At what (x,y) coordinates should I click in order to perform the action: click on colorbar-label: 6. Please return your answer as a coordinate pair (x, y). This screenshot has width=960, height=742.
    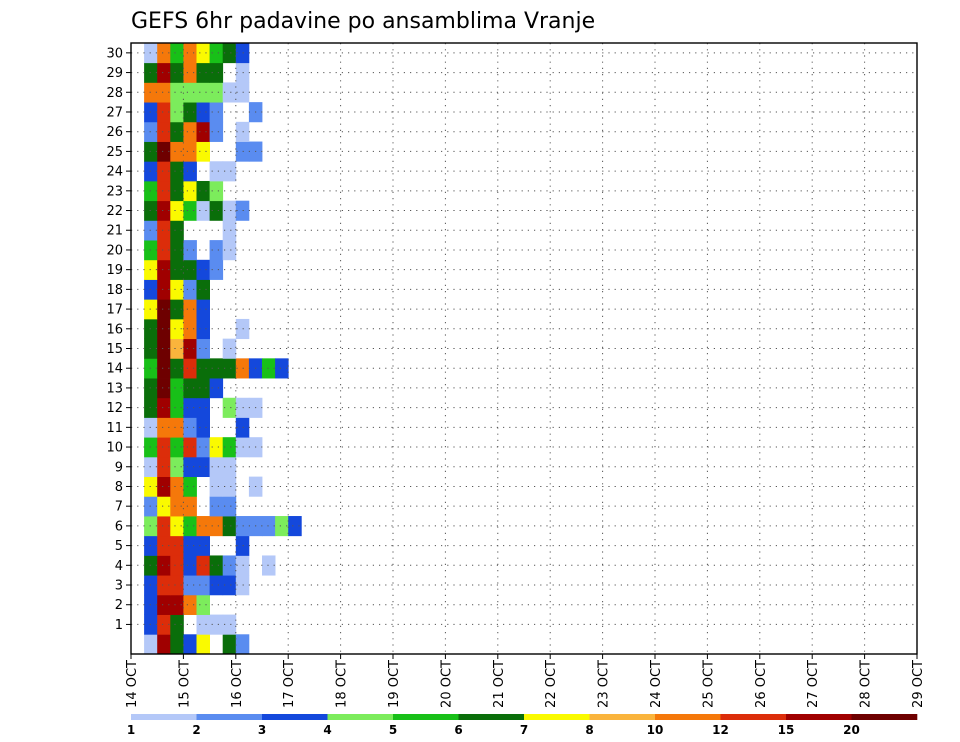
    Looking at the image, I should click on (458, 730).